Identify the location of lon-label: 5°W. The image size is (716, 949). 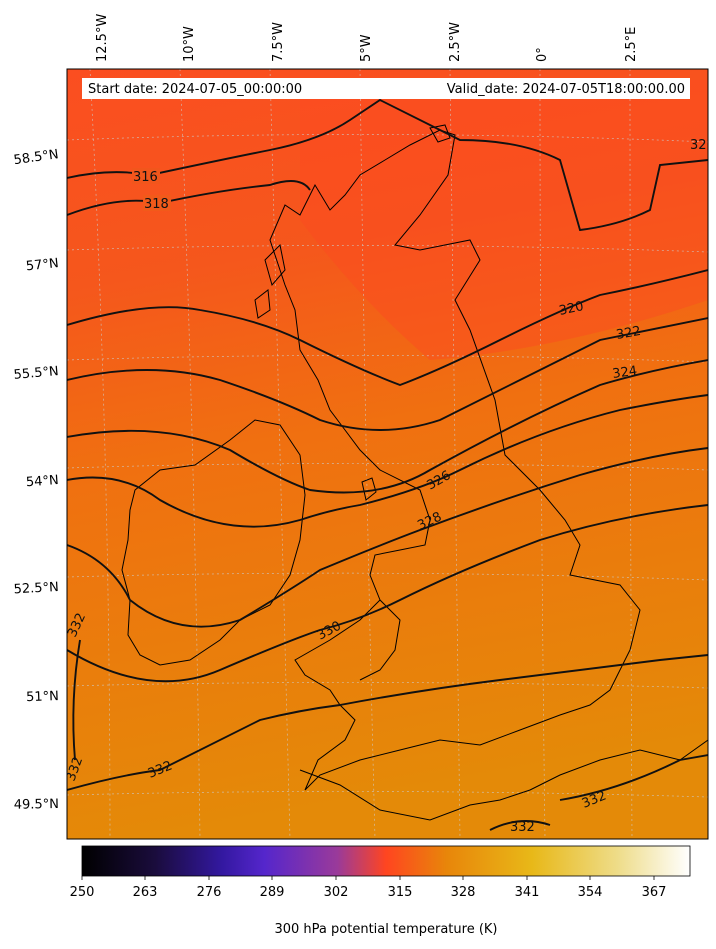
(366, 48).